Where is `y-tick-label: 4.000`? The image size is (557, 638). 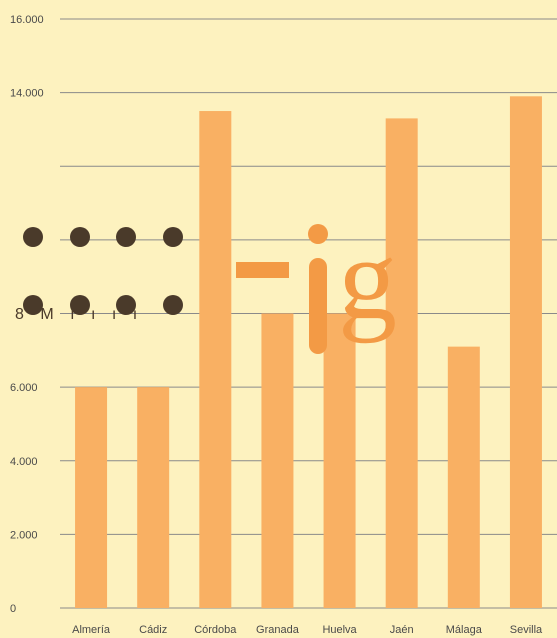 y-tick-label: 4.000 is located at coordinates (24, 462).